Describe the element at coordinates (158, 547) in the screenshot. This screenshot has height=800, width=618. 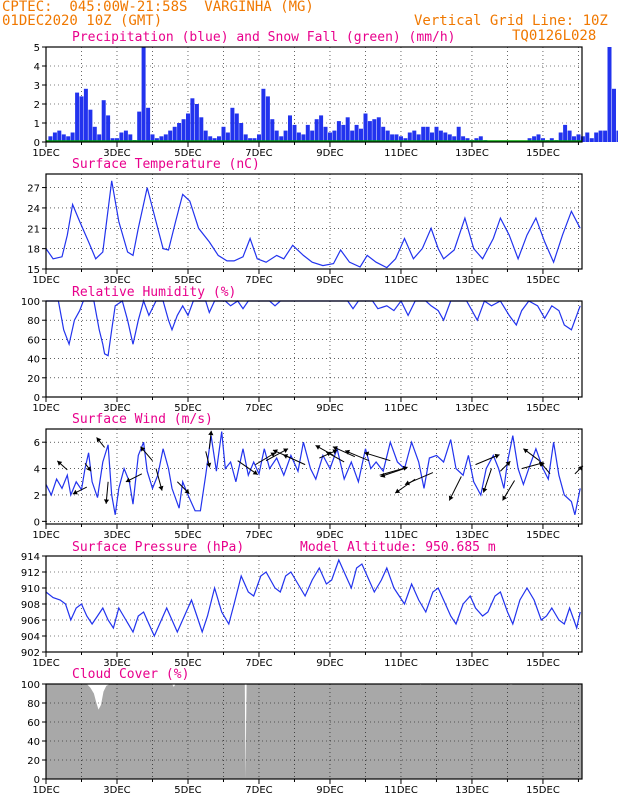
I see `title-pres: Surface Pressure (hPa)` at that location.